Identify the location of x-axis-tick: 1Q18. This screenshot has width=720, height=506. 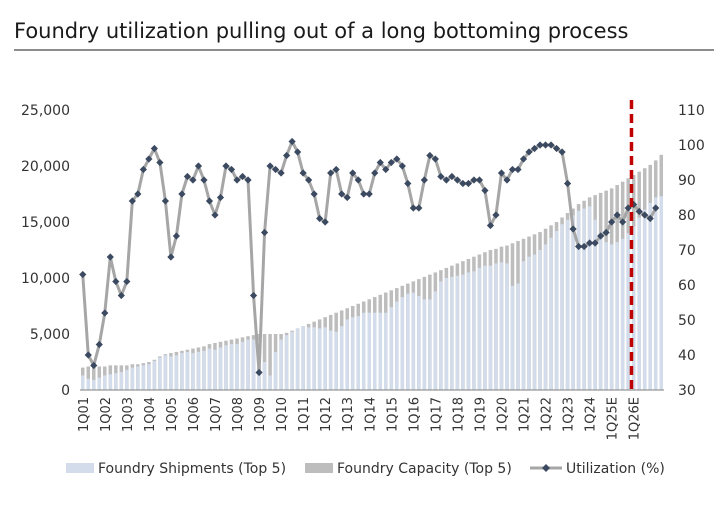
(458, 414).